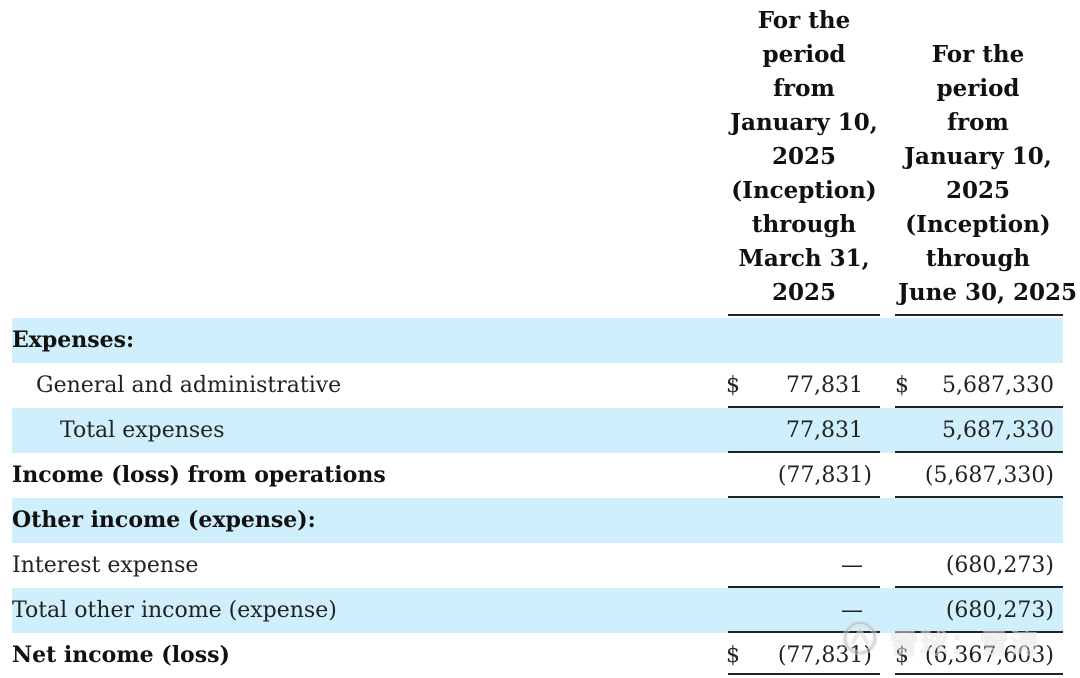 This screenshot has width=1080, height=678. Describe the element at coordinates (537, 340) in the screenshot. I see `table-row-expenses-heading: Expenses:` at that location.